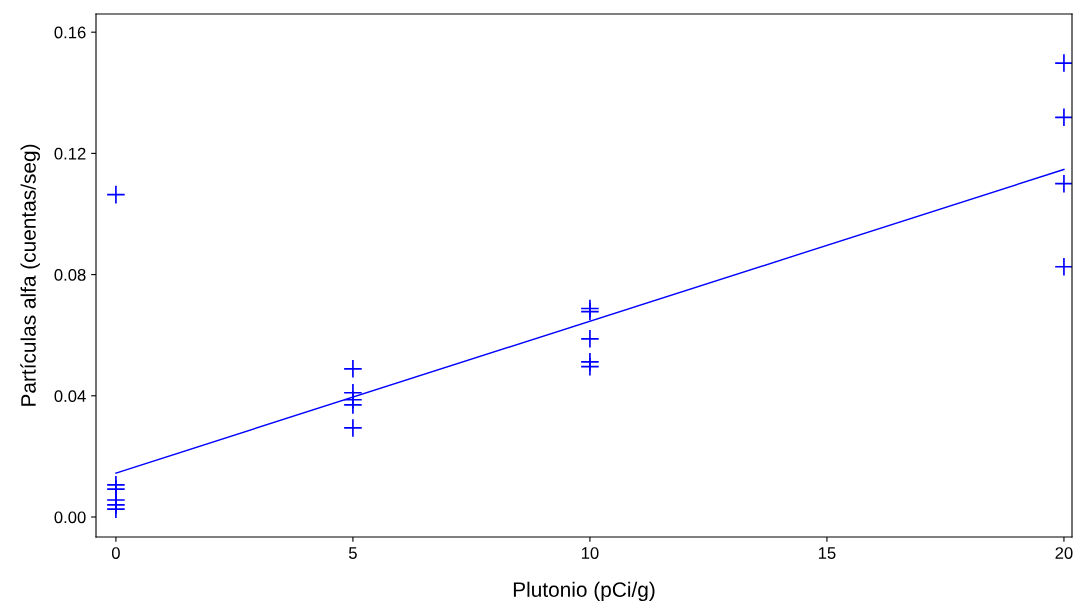 The height and width of the screenshot is (602, 1074). I want to click on x-axis-title: Plutonio (pCi/g), so click(584, 591).